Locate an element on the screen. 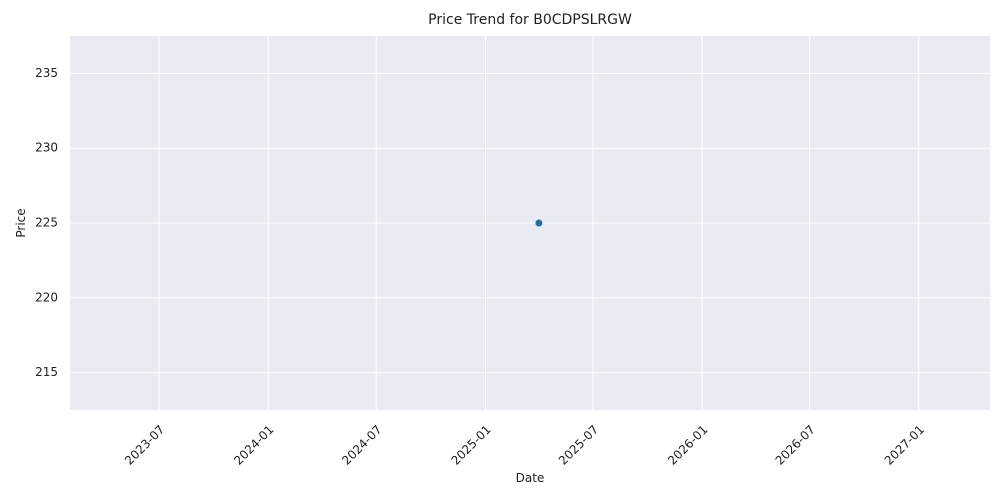 This screenshot has width=1000, height=500. x-tick-label: 2024-07 is located at coordinates (361, 444).